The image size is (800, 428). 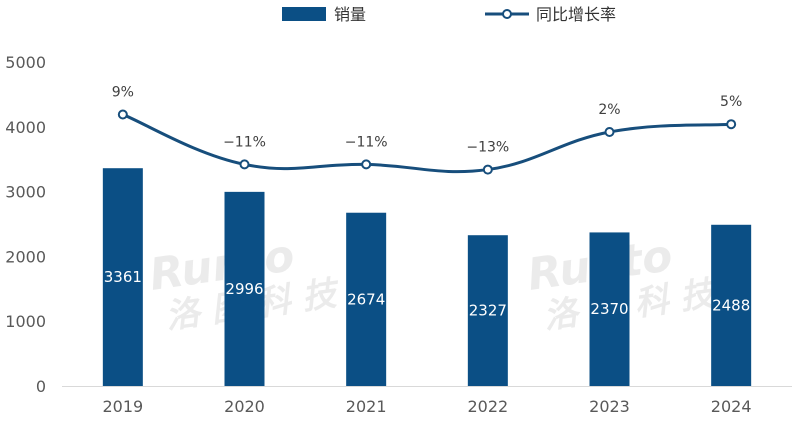 What do you see at coordinates (25, 321) in the screenshot?
I see `y-tick-label: 1000` at bounding box center [25, 321].